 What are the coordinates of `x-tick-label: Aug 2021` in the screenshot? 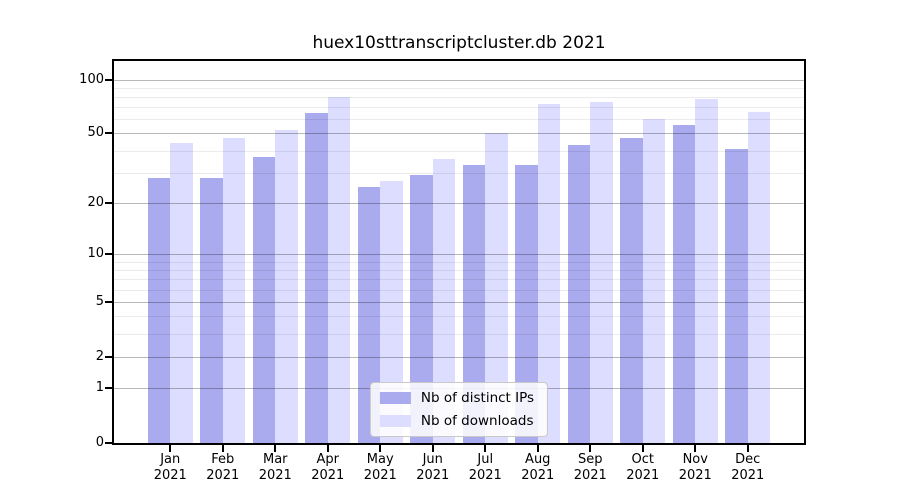 It's located at (538, 468).